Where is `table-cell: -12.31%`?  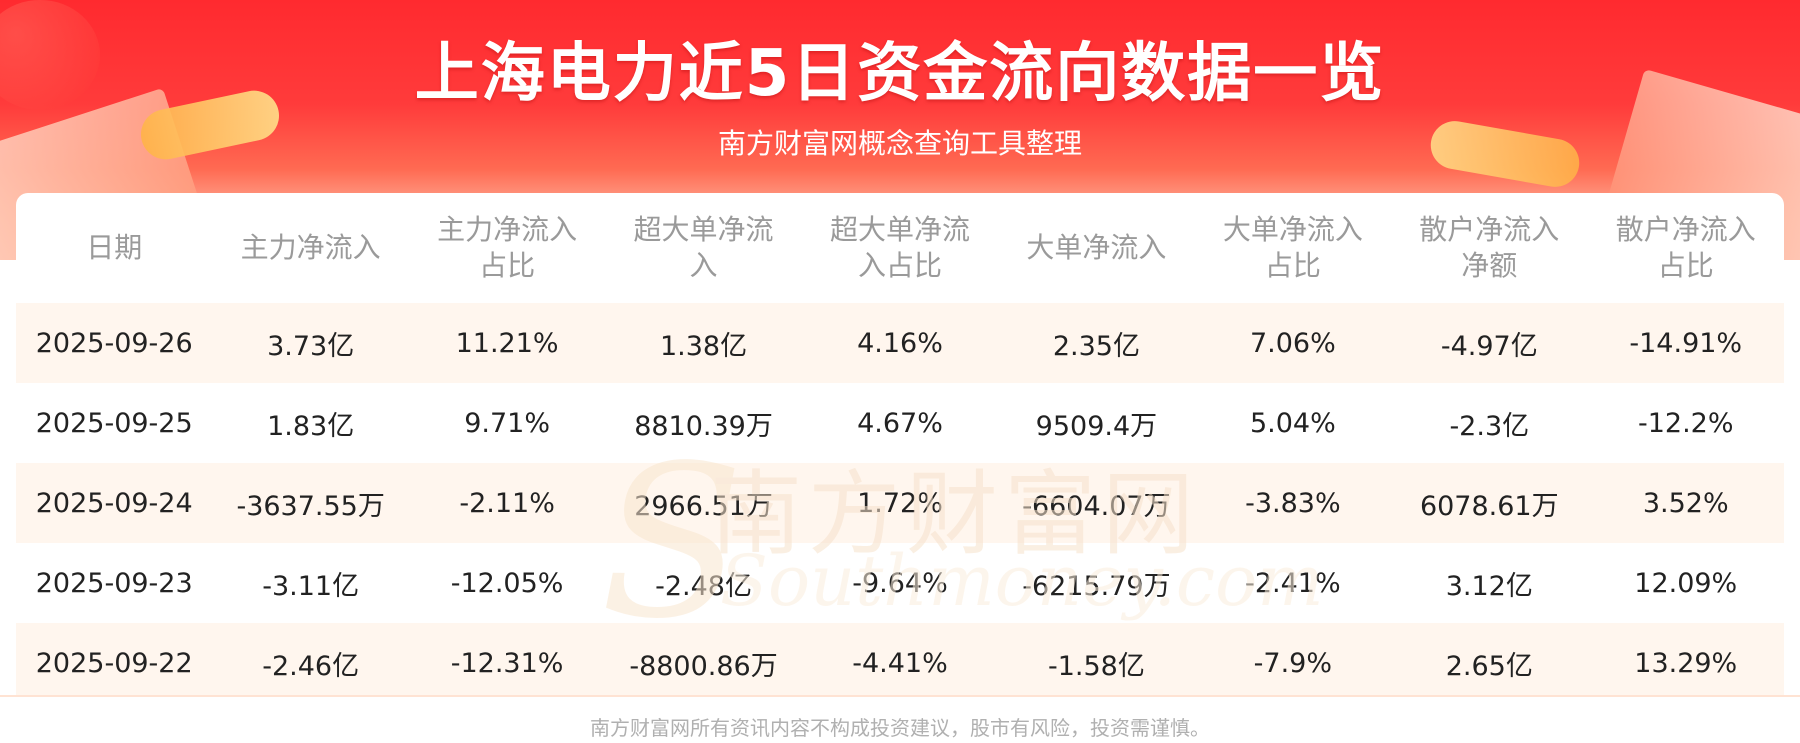 table-cell: -12.31% is located at coordinates (507, 659).